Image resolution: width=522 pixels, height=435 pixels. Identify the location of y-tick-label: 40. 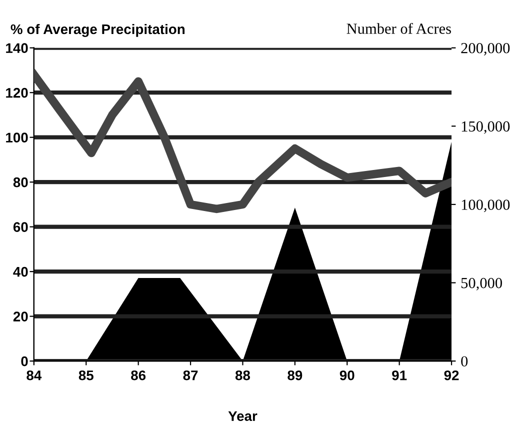
(20, 271).